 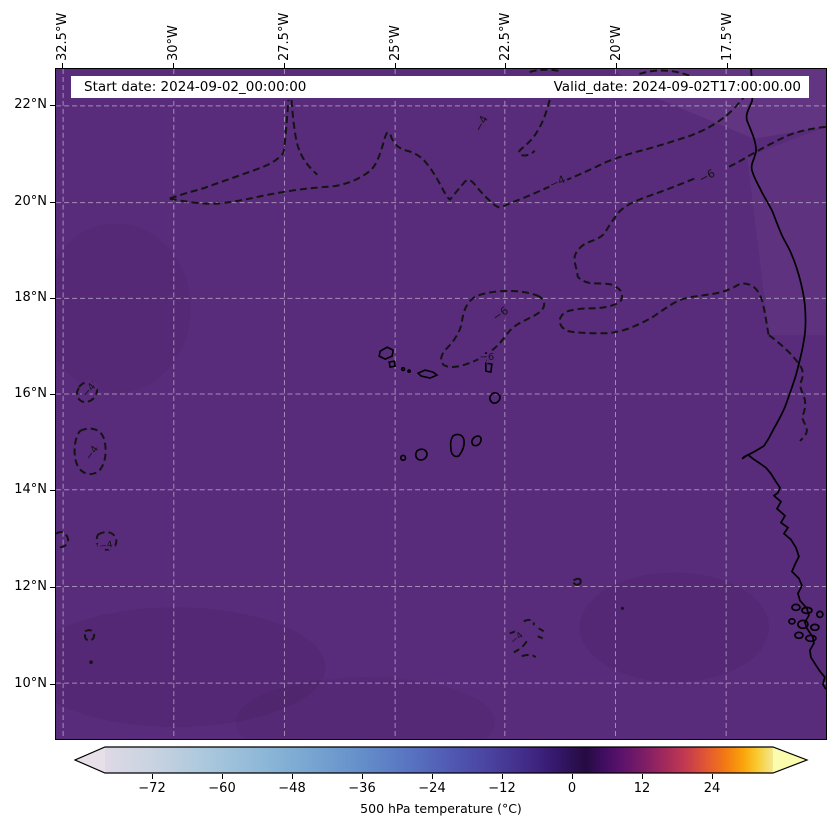 I want to click on cape-verde-islands-coastlines, so click(x=439, y=404).